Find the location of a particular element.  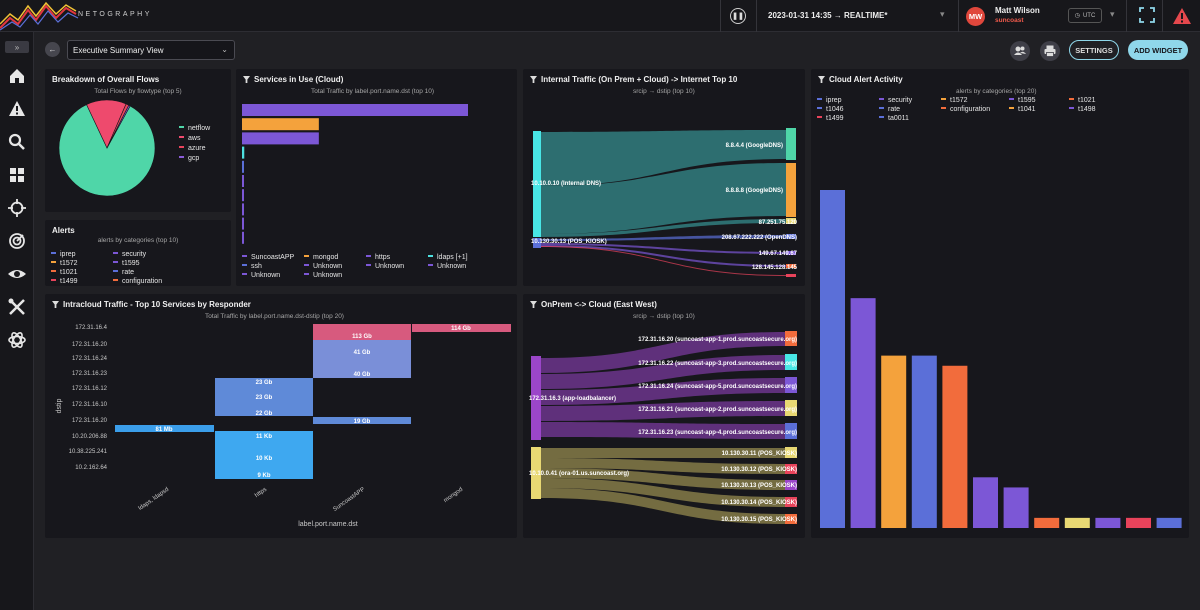

sidebar-toggle-button: » is located at coordinates (17, 47).